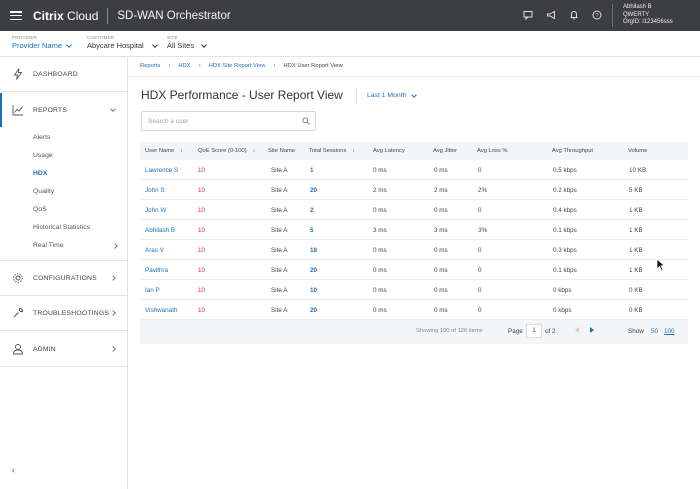 The height and width of the screenshot is (489, 700). What do you see at coordinates (184, 66) in the screenshot?
I see `breadcrumb-hdx: HDX` at bounding box center [184, 66].